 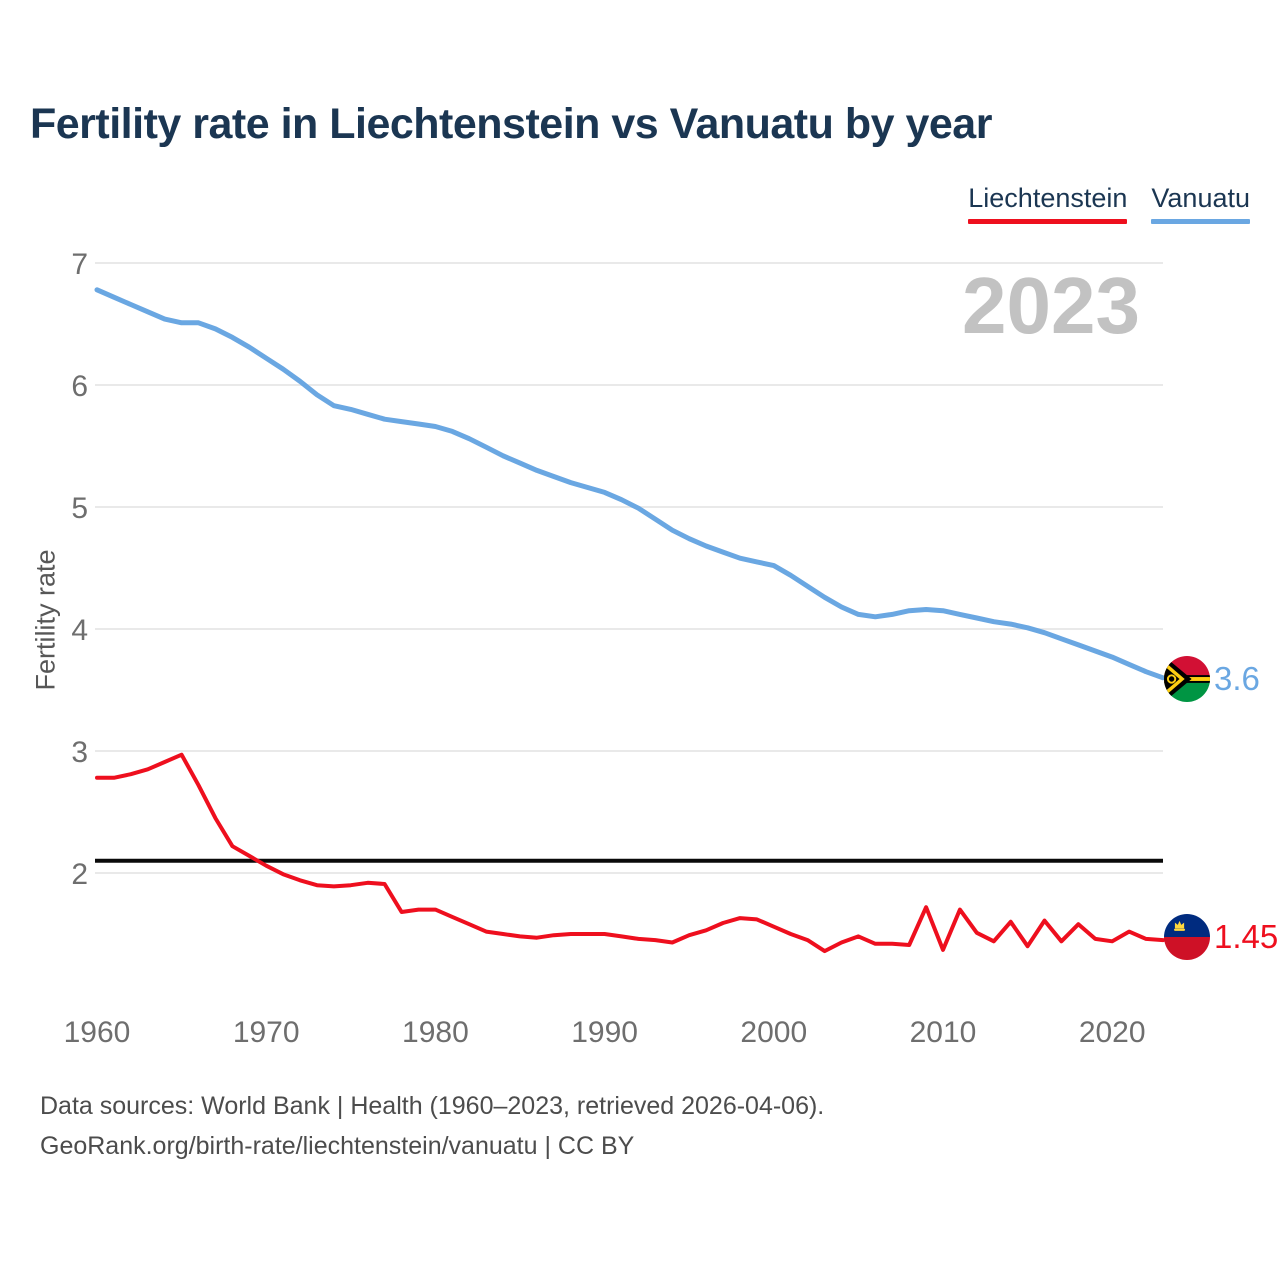 What do you see at coordinates (79, 630) in the screenshot?
I see `y-tick-label: 4` at bounding box center [79, 630].